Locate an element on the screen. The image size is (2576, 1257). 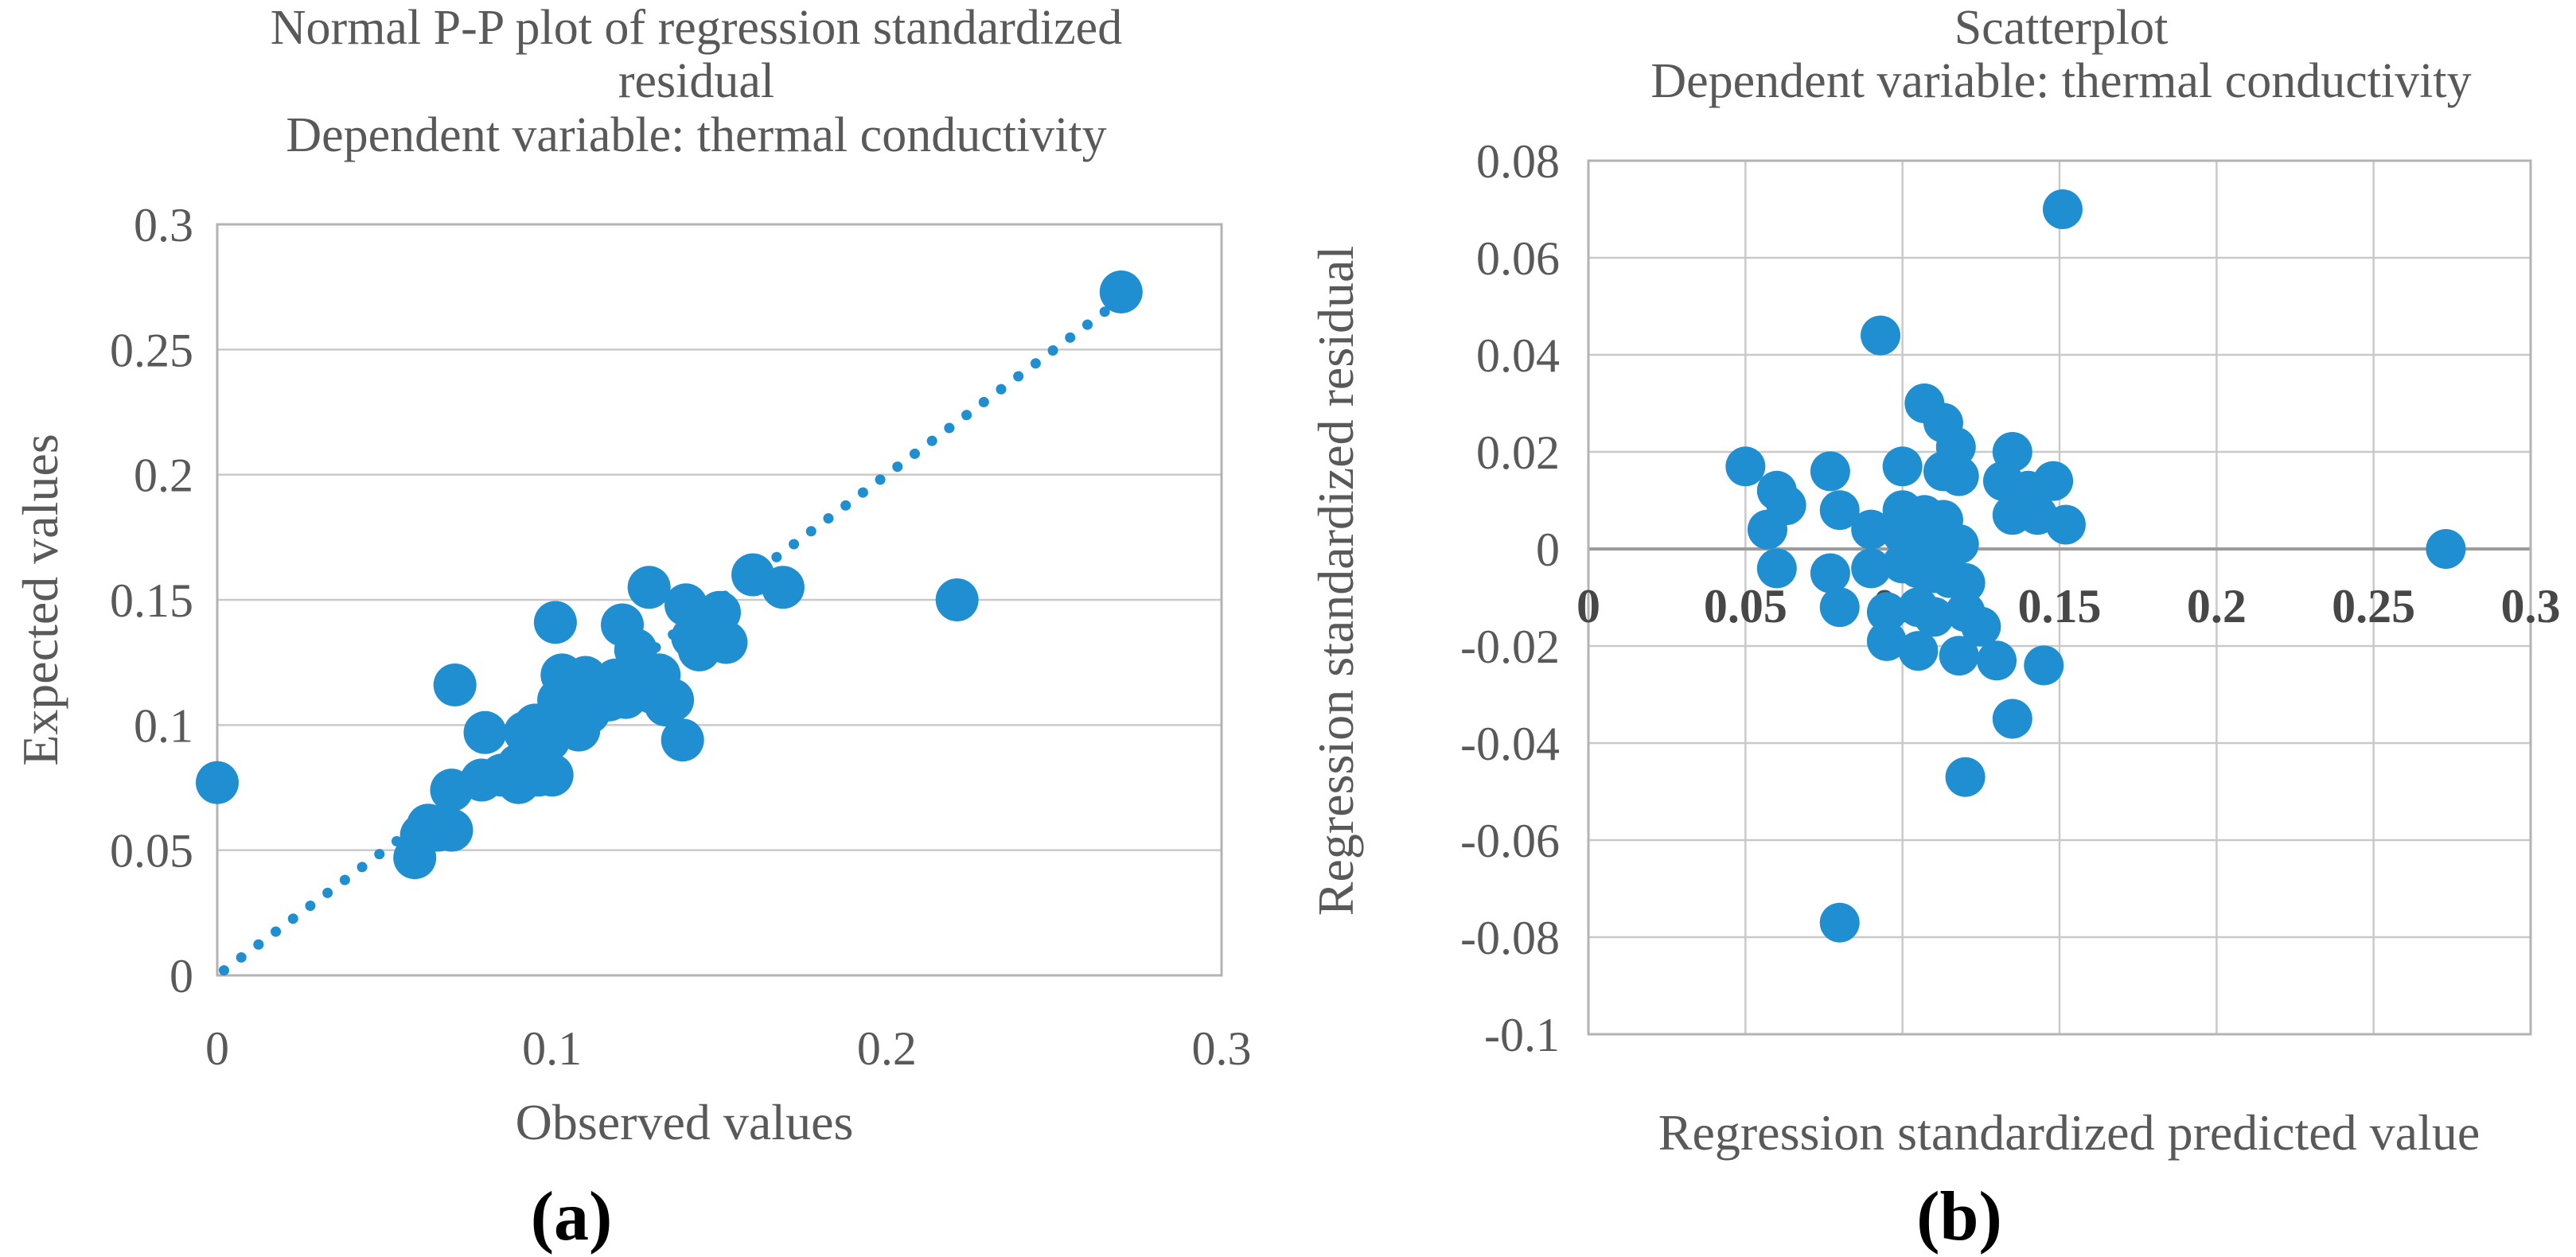
y-tick-label: 0.05 is located at coordinates (151, 851).